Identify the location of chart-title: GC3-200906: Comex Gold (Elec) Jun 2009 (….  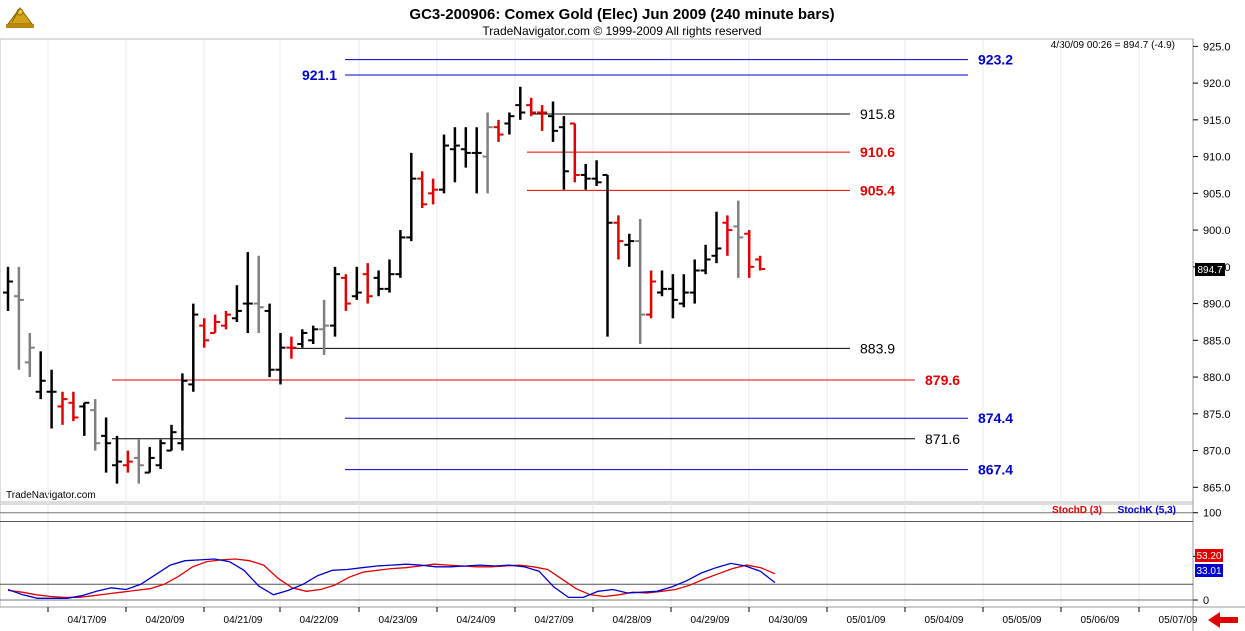
(621, 14).